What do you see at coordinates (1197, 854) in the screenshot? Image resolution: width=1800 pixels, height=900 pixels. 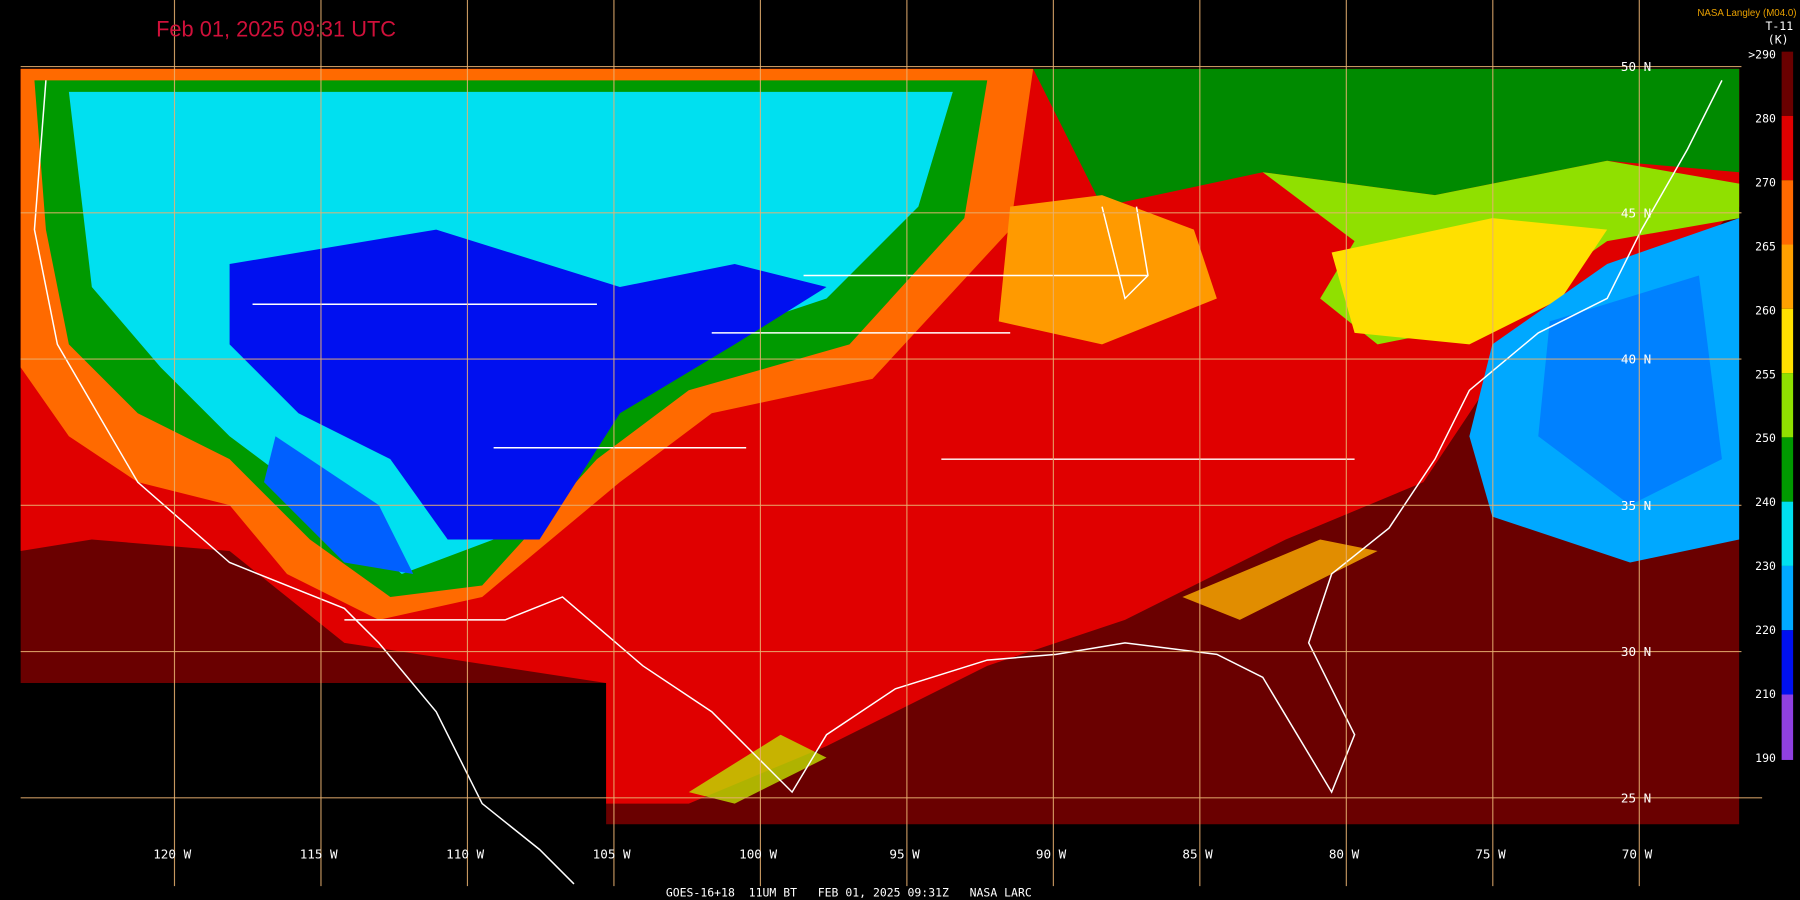 I see `longitude-label: 85 W` at bounding box center [1197, 854].